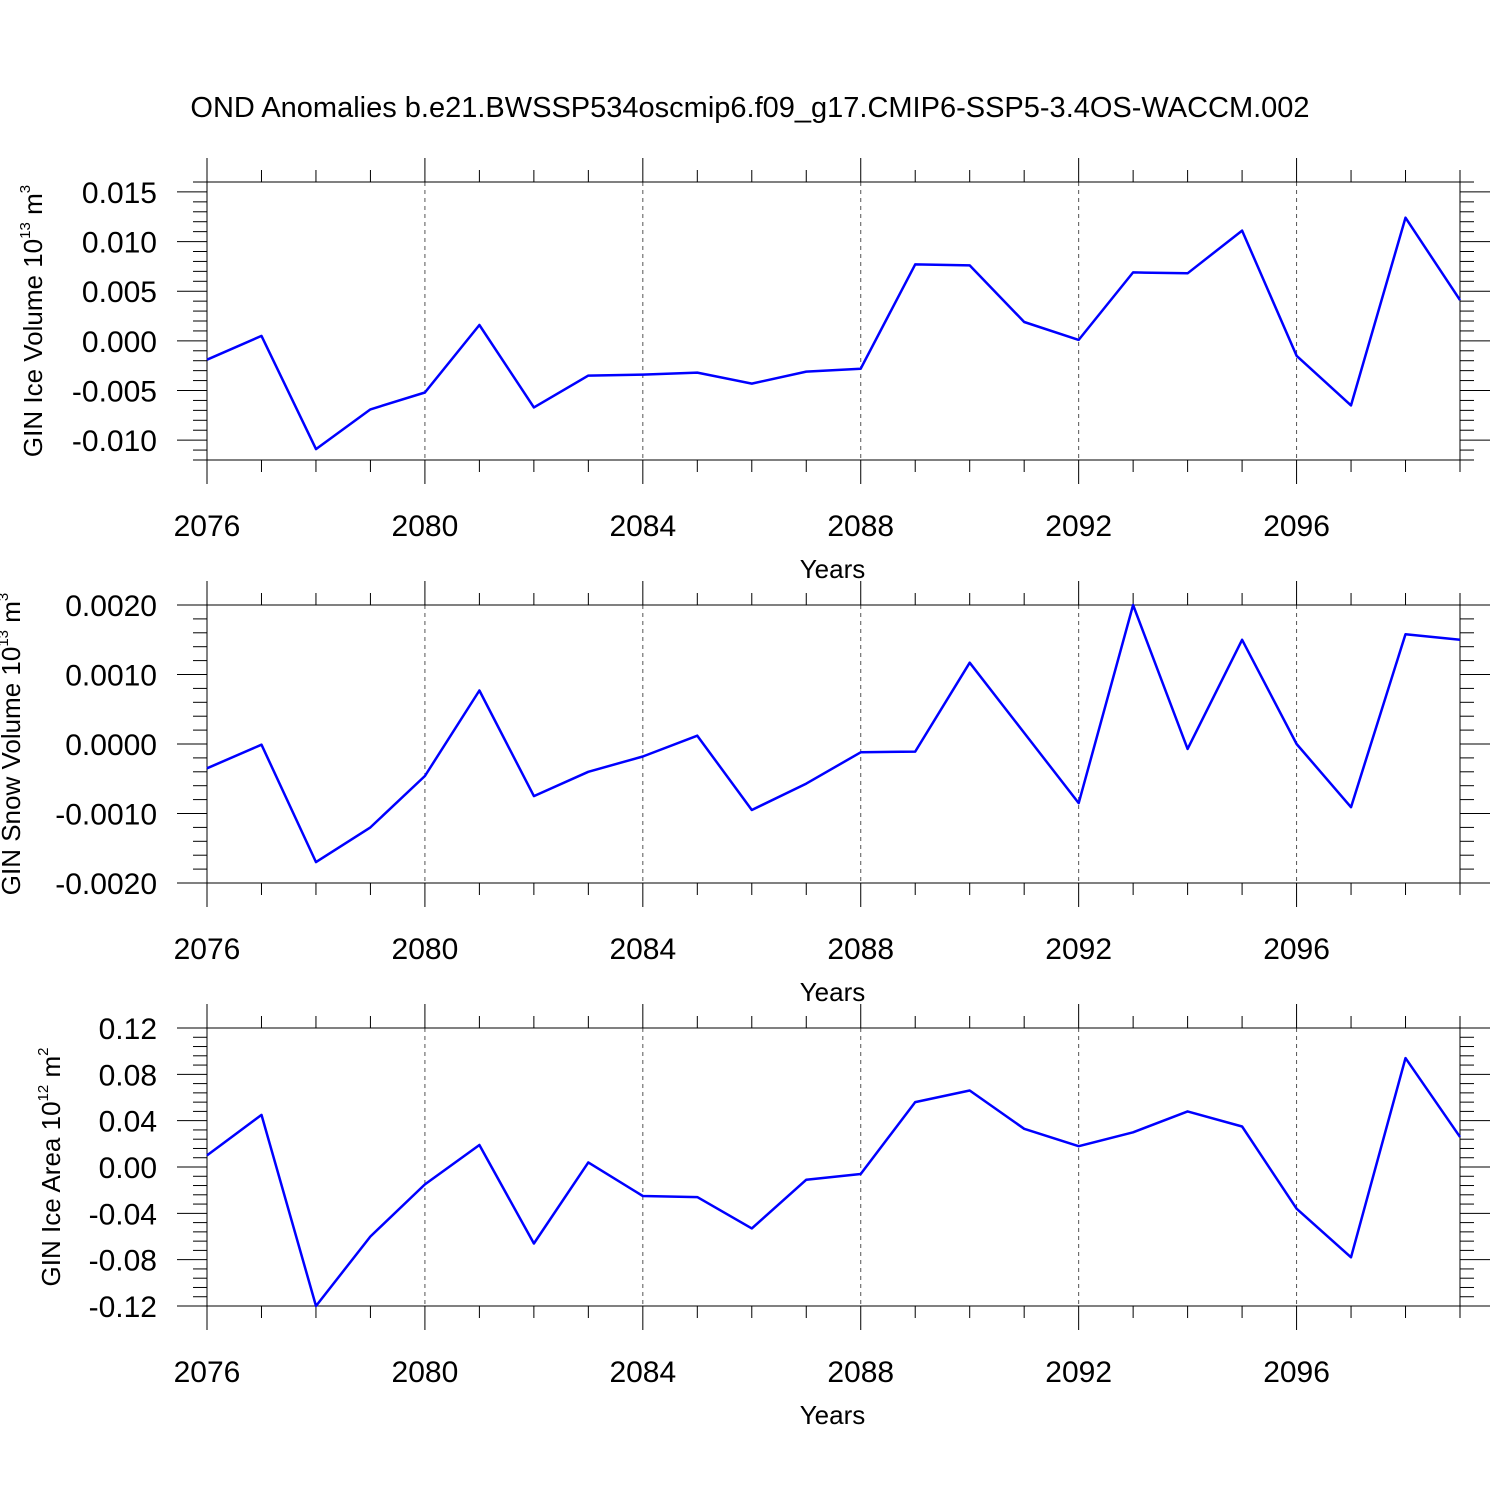 The height and width of the screenshot is (1500, 1500). I want to click on y-axis-label-ylabel-main: GIN Ice Area 10, so click(51, 1193).